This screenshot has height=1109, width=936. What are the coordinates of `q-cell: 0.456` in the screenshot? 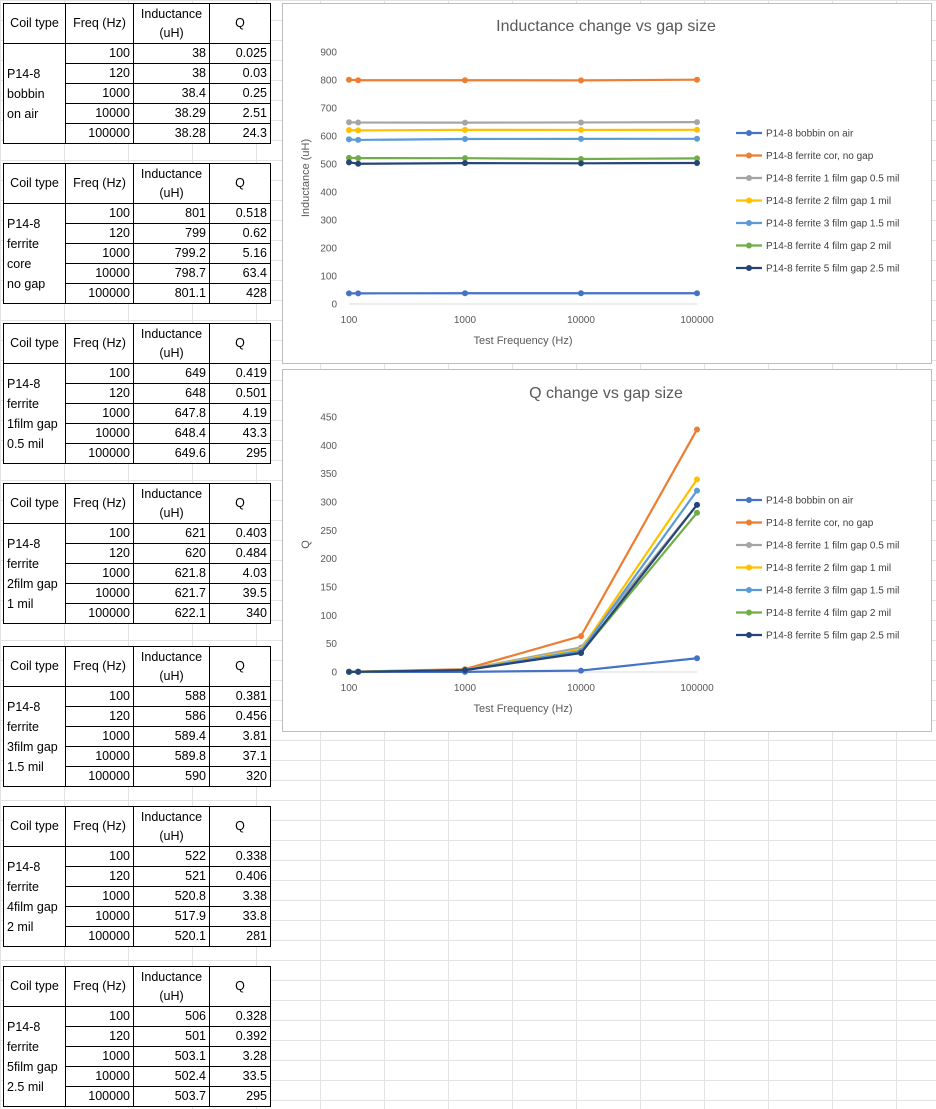 It's located at (240, 716).